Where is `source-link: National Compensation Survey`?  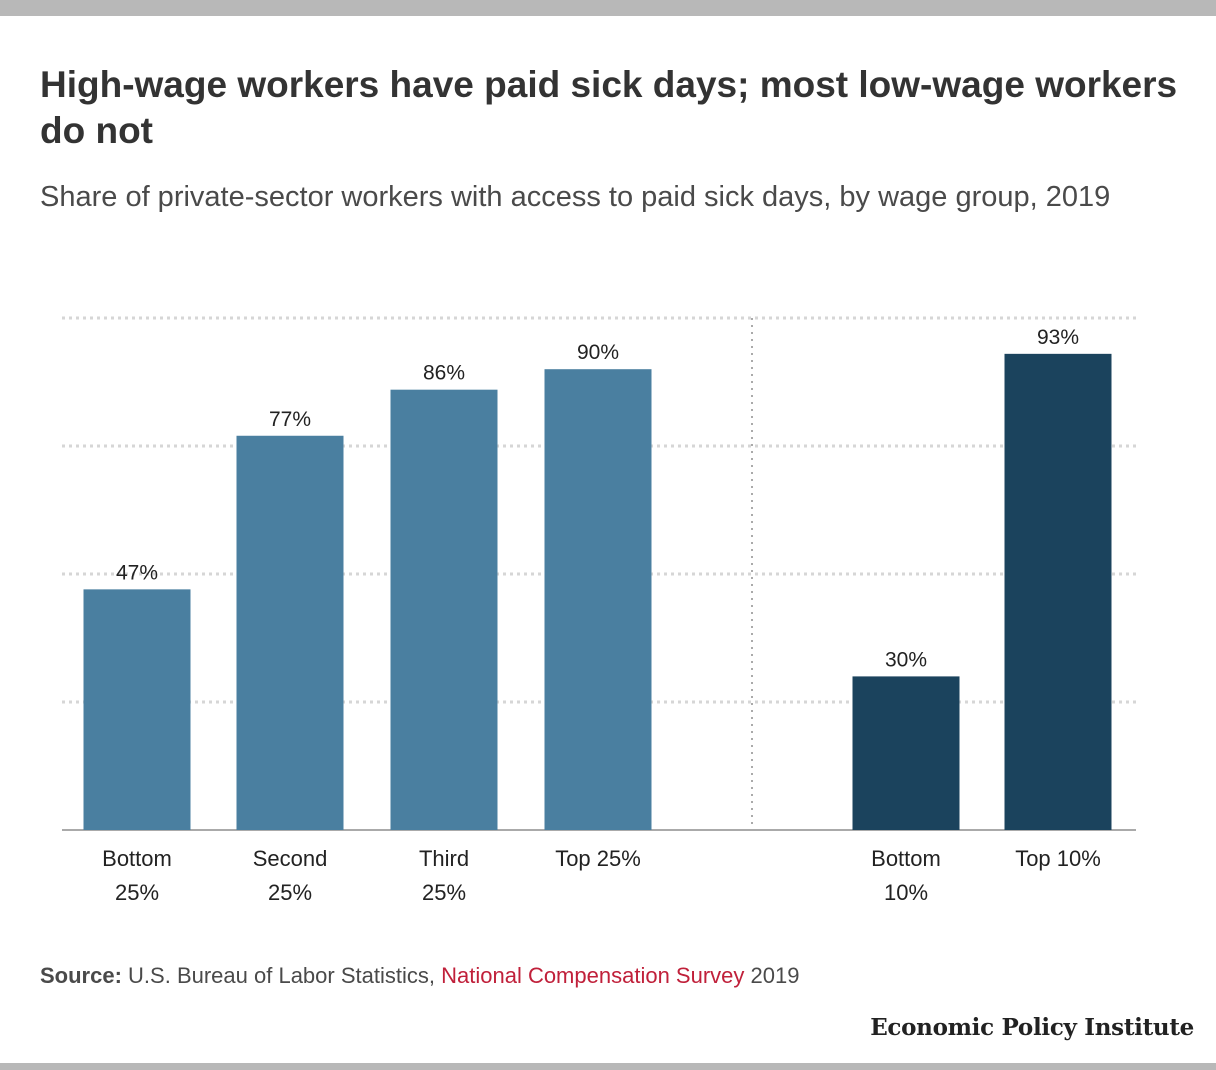 source-link: National Compensation Survey is located at coordinates (593, 975).